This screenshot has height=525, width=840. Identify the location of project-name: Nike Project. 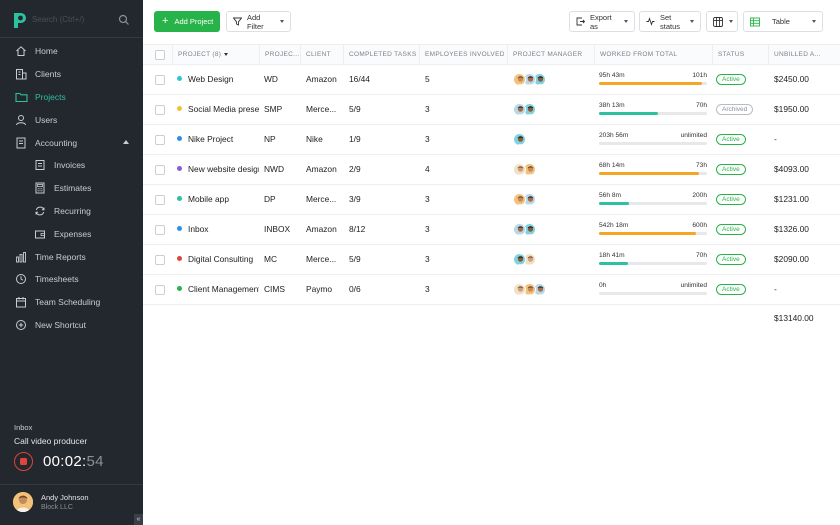
(218, 139).